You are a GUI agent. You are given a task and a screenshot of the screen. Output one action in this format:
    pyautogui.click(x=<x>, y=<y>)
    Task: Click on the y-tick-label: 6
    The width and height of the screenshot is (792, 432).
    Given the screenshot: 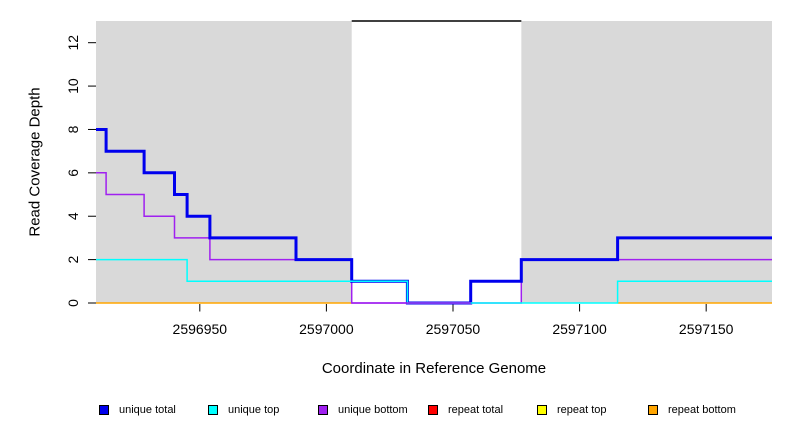 What is the action you would take?
    pyautogui.click(x=73, y=173)
    